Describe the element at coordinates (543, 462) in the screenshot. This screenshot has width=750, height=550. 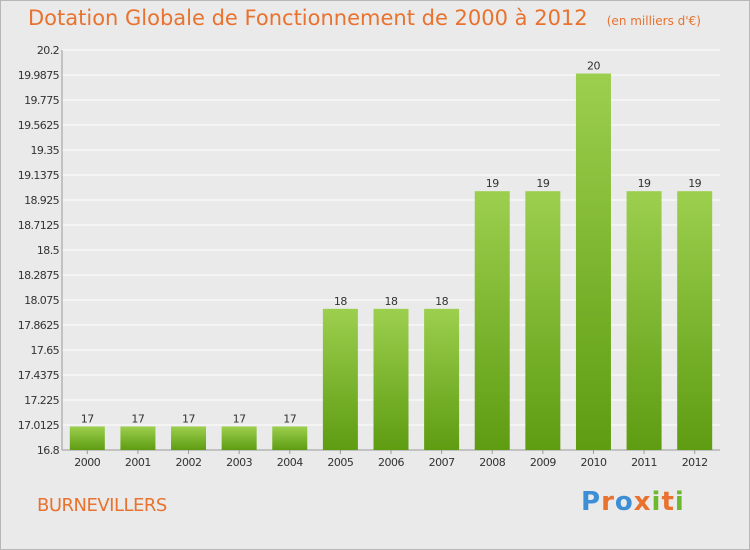
I see `x-tick-label: 2009` at that location.